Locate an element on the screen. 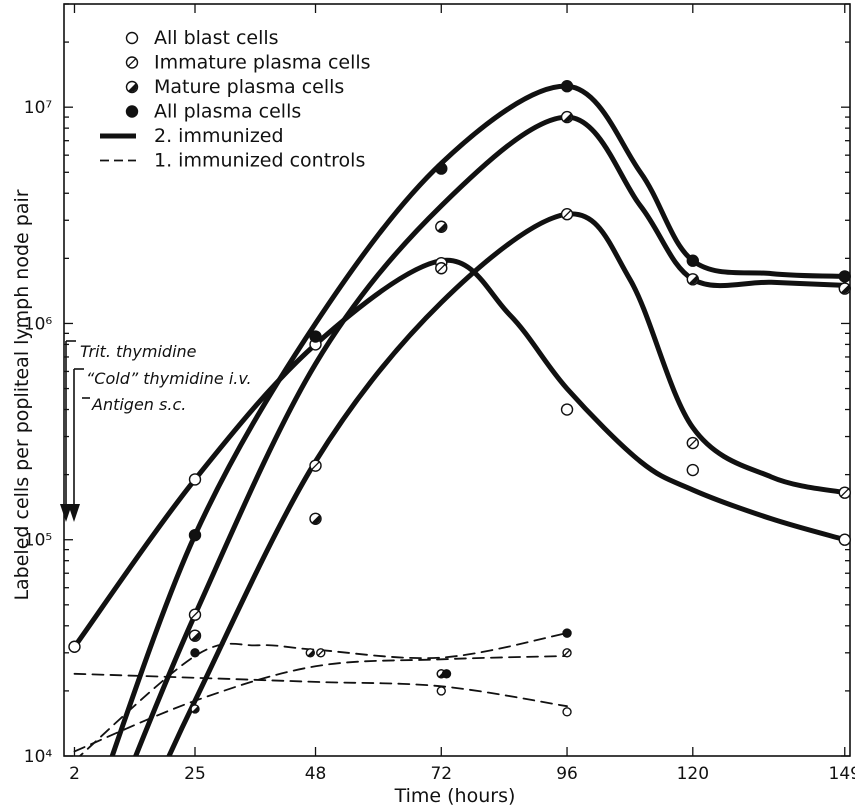  legend-label-immature-plasma-cells: Immature plasma cells is located at coordinates (262, 63).